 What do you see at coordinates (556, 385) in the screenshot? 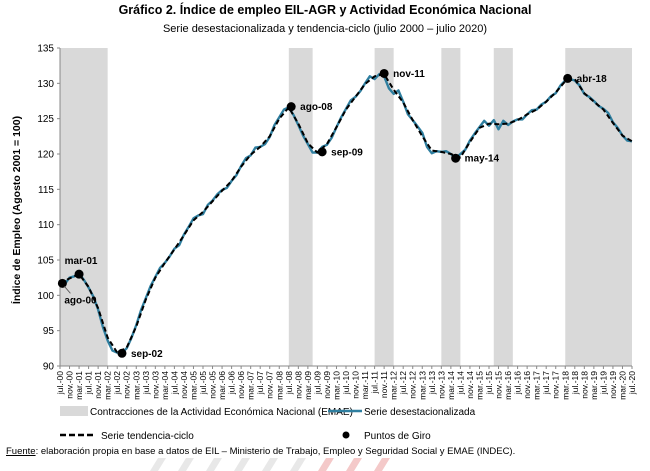
I see `x-tick-label: nov.-17` at bounding box center [556, 385].